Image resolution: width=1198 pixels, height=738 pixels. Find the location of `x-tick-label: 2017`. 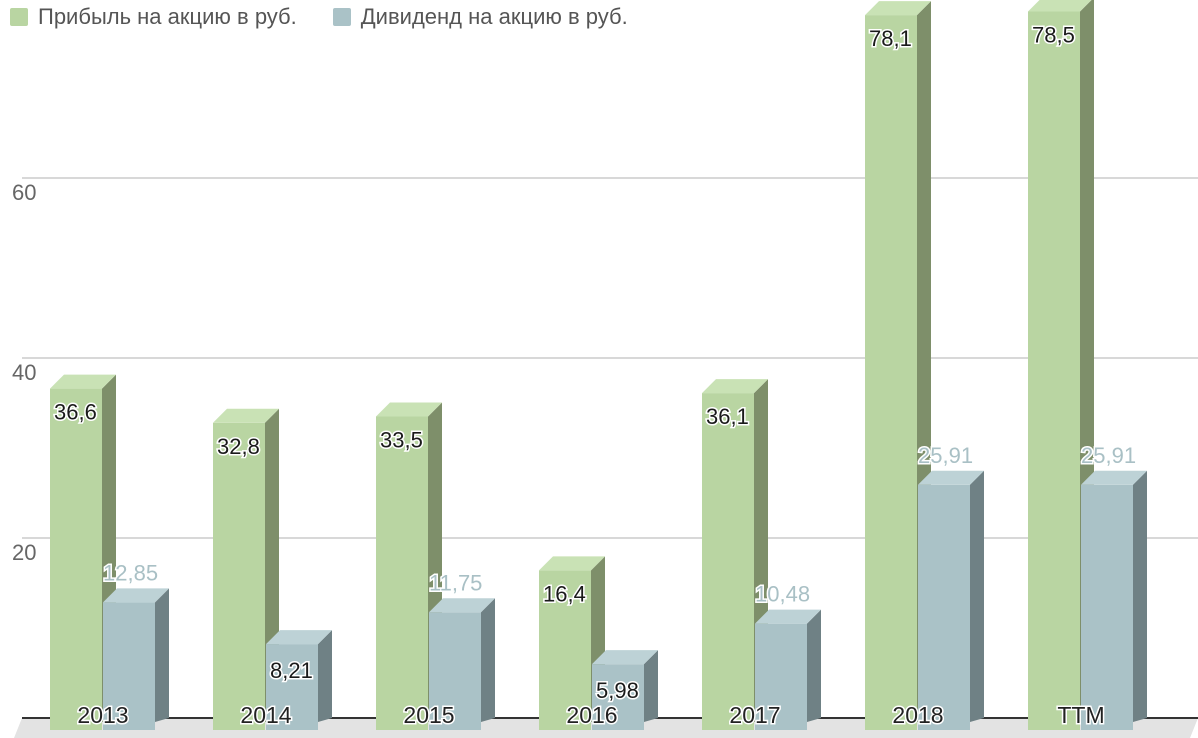

x-tick-label: 2017 is located at coordinates (754, 715).